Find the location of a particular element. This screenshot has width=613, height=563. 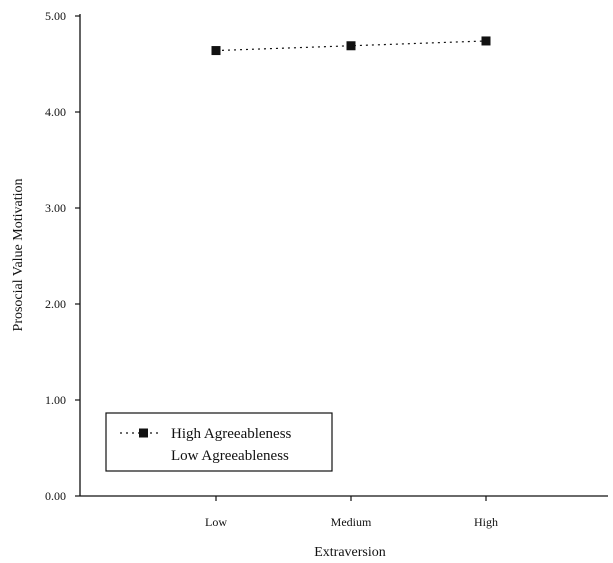

y-tick-label: 0.00 is located at coordinates (55, 496).